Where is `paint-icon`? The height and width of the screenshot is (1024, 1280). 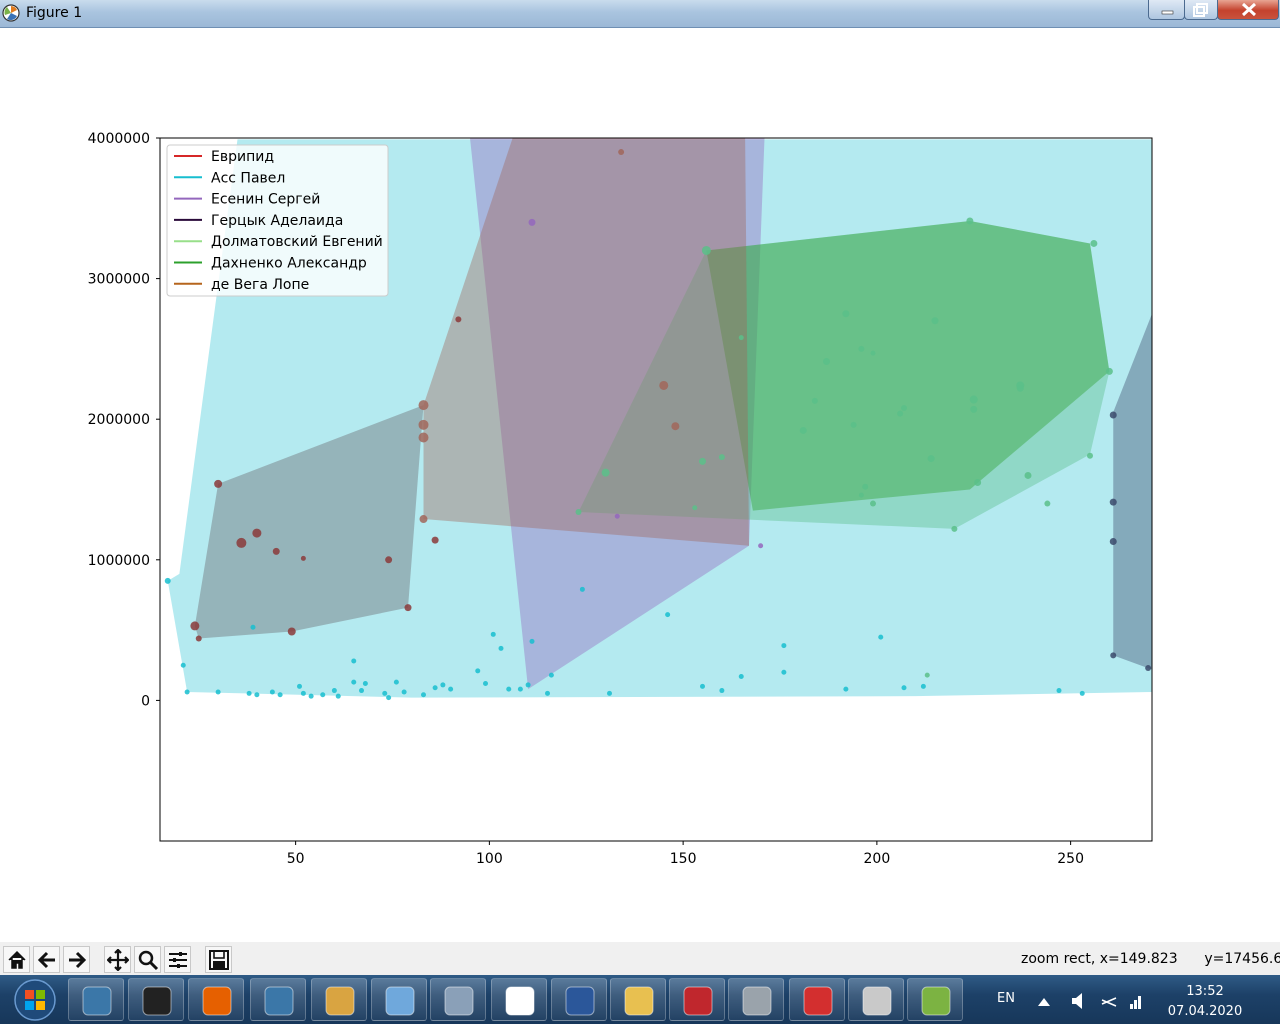 paint-icon is located at coordinates (340, 1001).